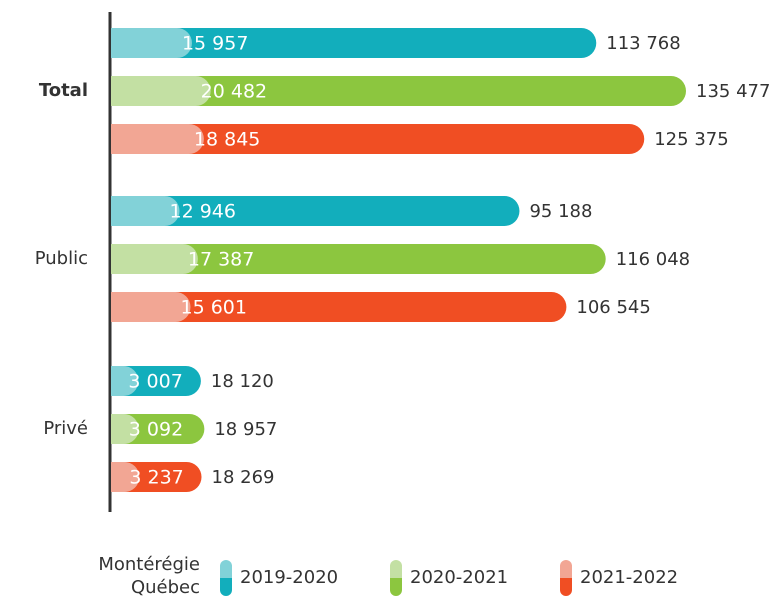  Describe the element at coordinates (289, 577) in the screenshot. I see `legend-label: 2019-2020` at that location.